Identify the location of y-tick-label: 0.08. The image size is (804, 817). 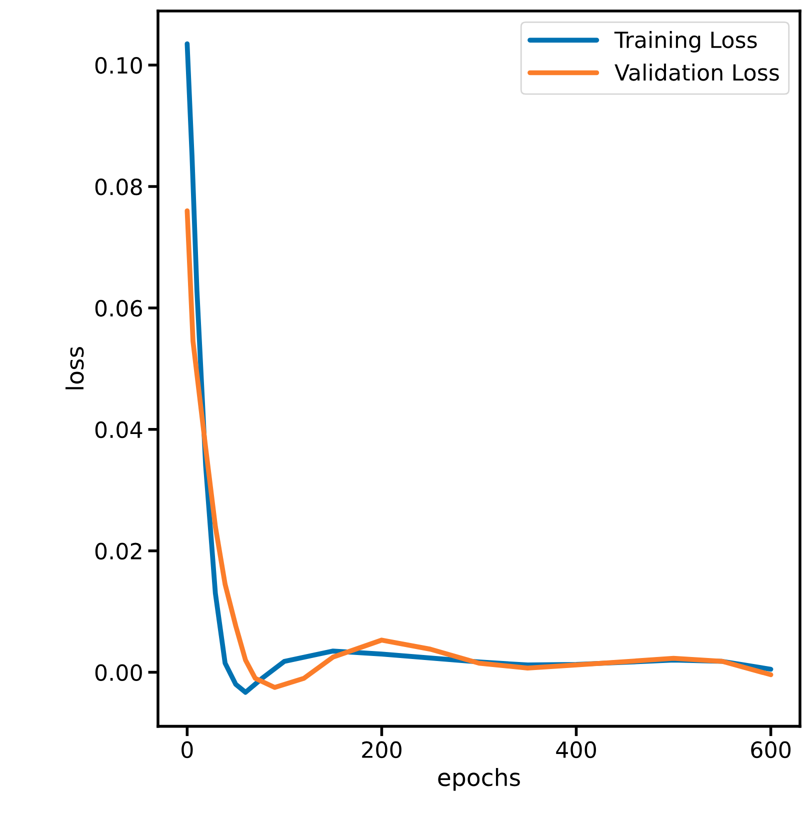
(118, 187).